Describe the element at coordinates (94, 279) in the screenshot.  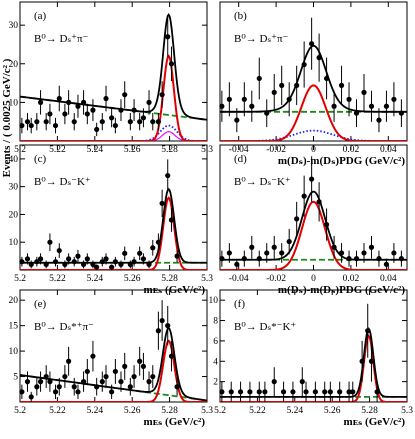
I see `x-tick-label: 5.24` at that location.